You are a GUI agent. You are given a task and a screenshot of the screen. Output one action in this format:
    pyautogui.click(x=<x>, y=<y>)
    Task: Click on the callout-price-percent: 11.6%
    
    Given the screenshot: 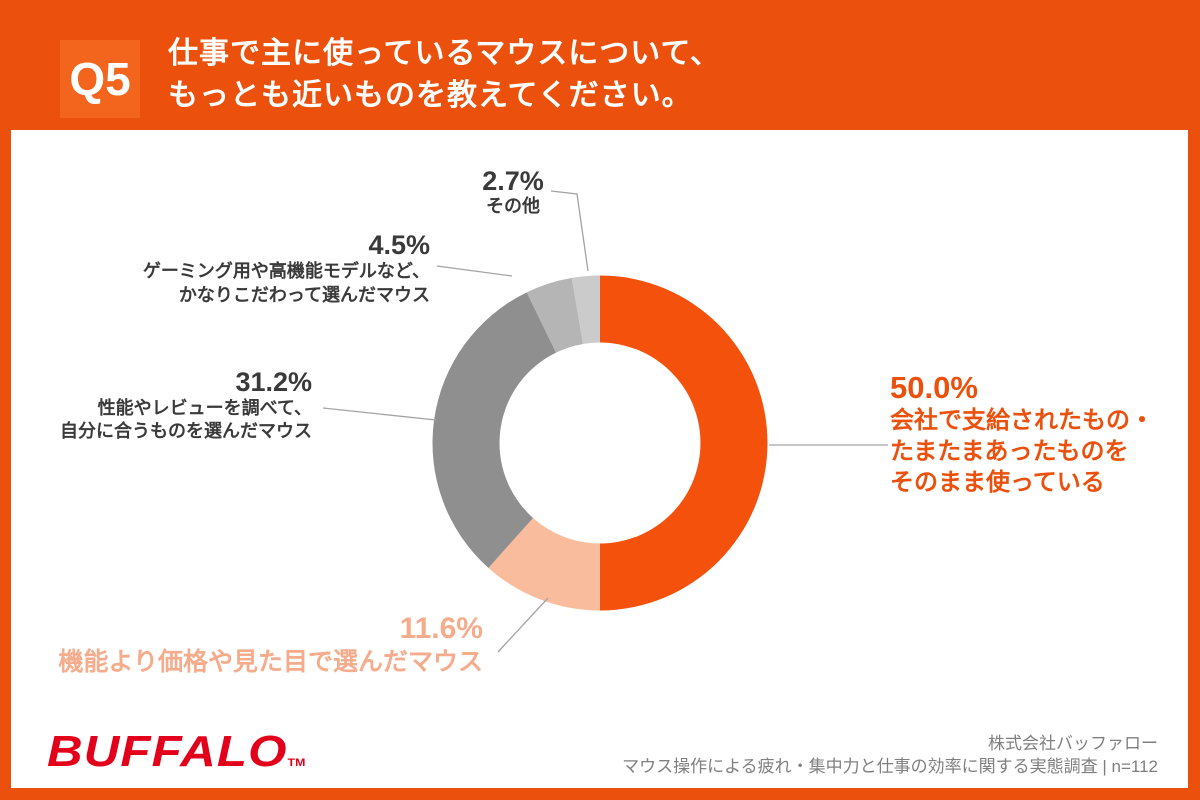 What is the action you would take?
    pyautogui.click(x=441, y=628)
    